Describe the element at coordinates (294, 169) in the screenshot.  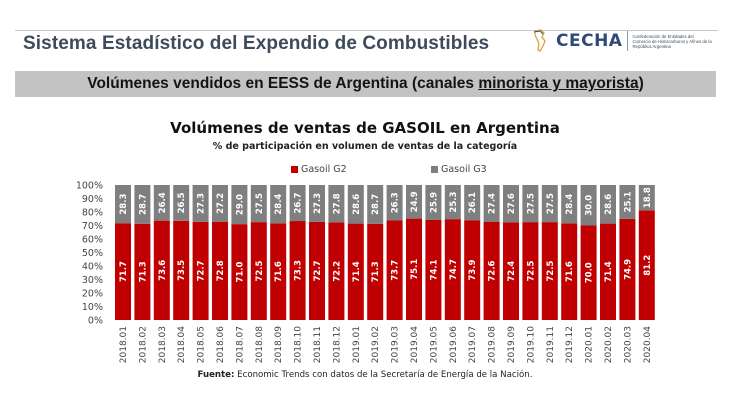
I see `legend-swatch-g2` at that location.